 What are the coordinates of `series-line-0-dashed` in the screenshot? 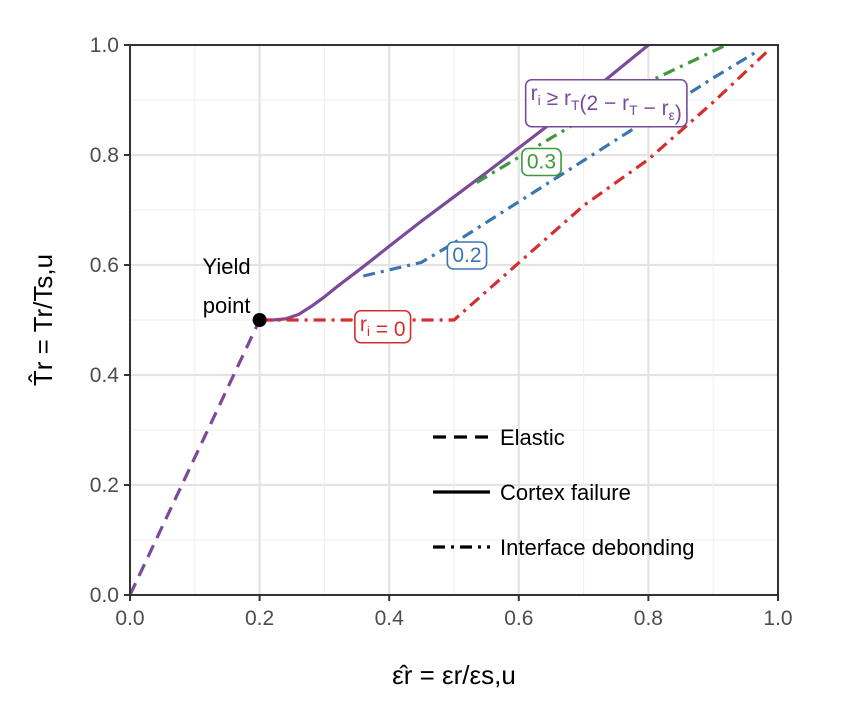 It's located at (195, 457).